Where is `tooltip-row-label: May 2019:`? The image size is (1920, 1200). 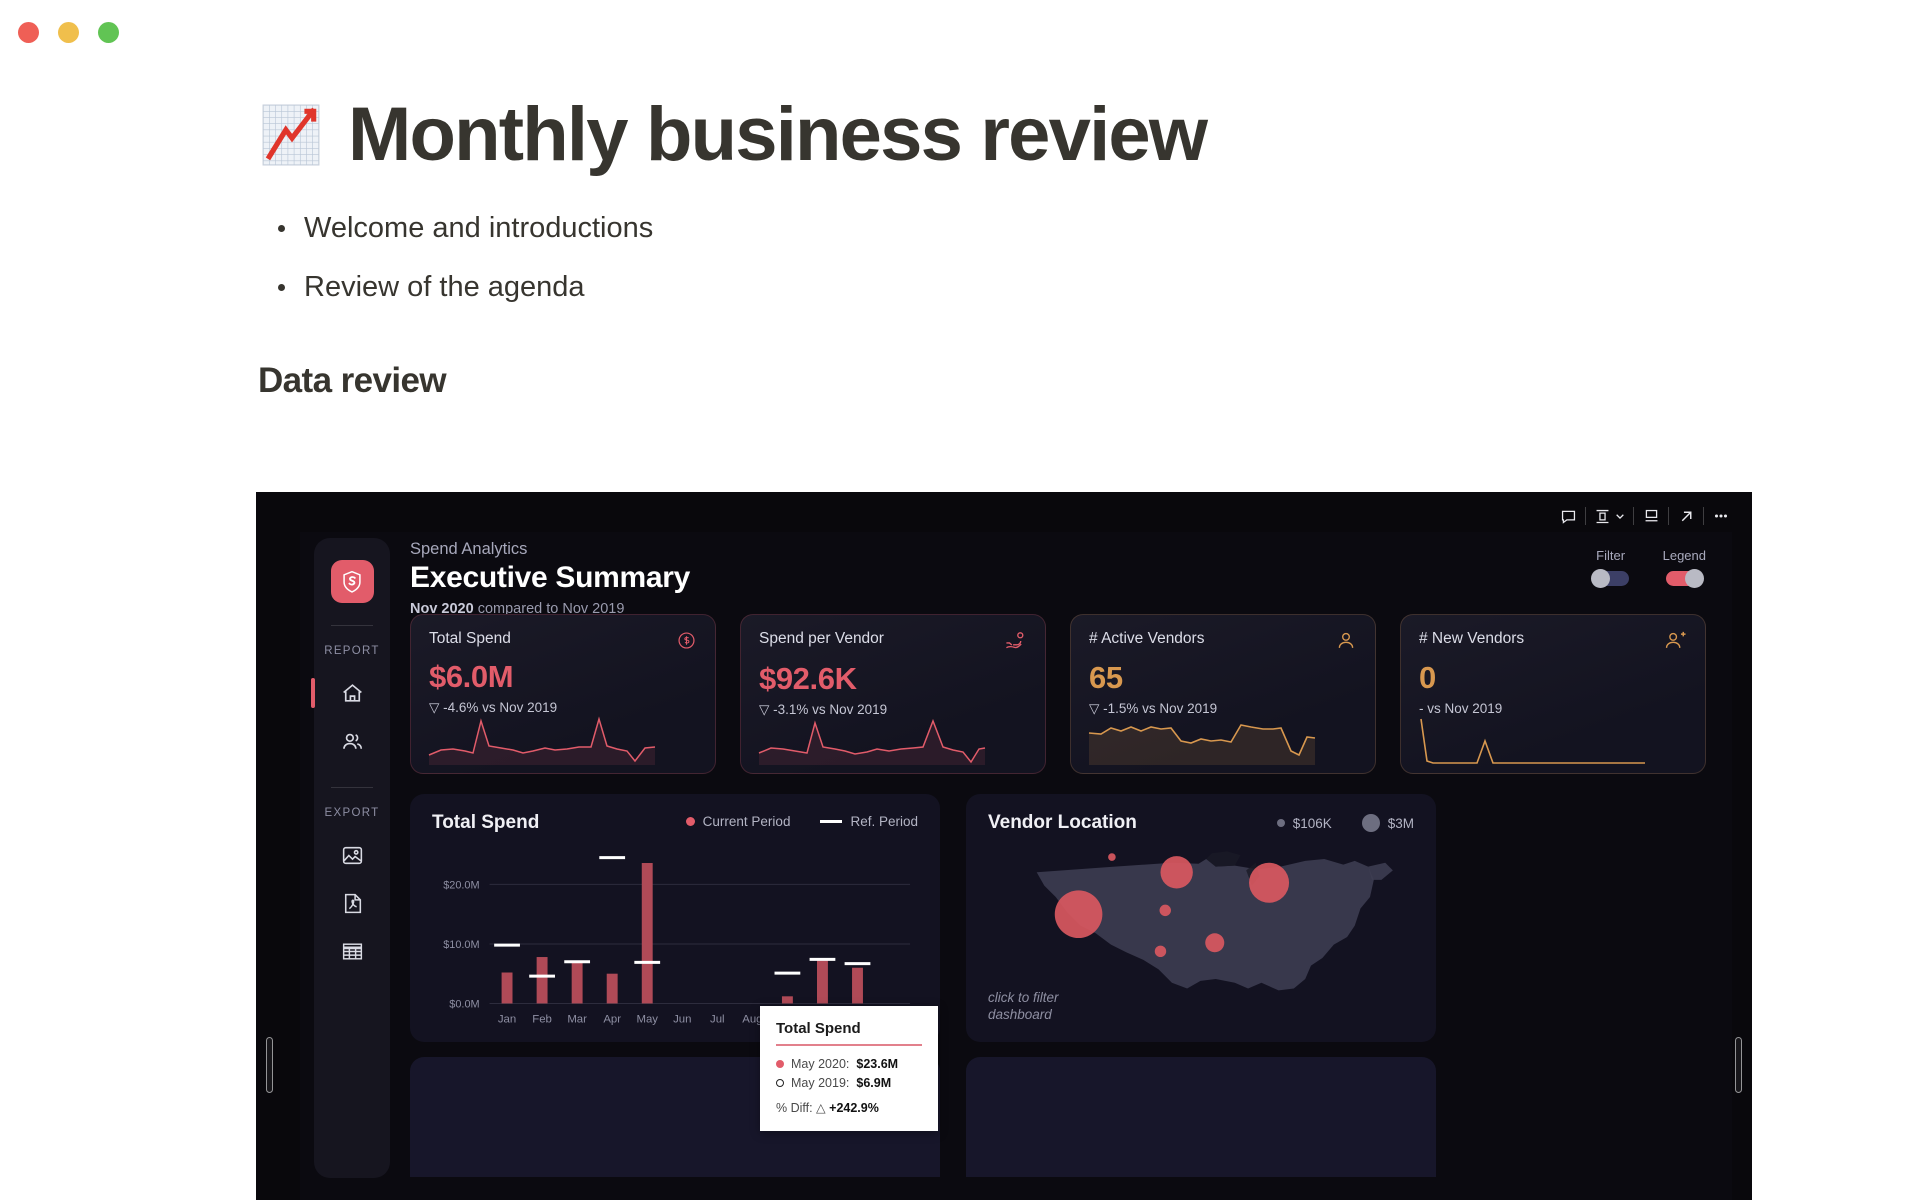
tooltip-row-label: May 2019: is located at coordinates (820, 1082).